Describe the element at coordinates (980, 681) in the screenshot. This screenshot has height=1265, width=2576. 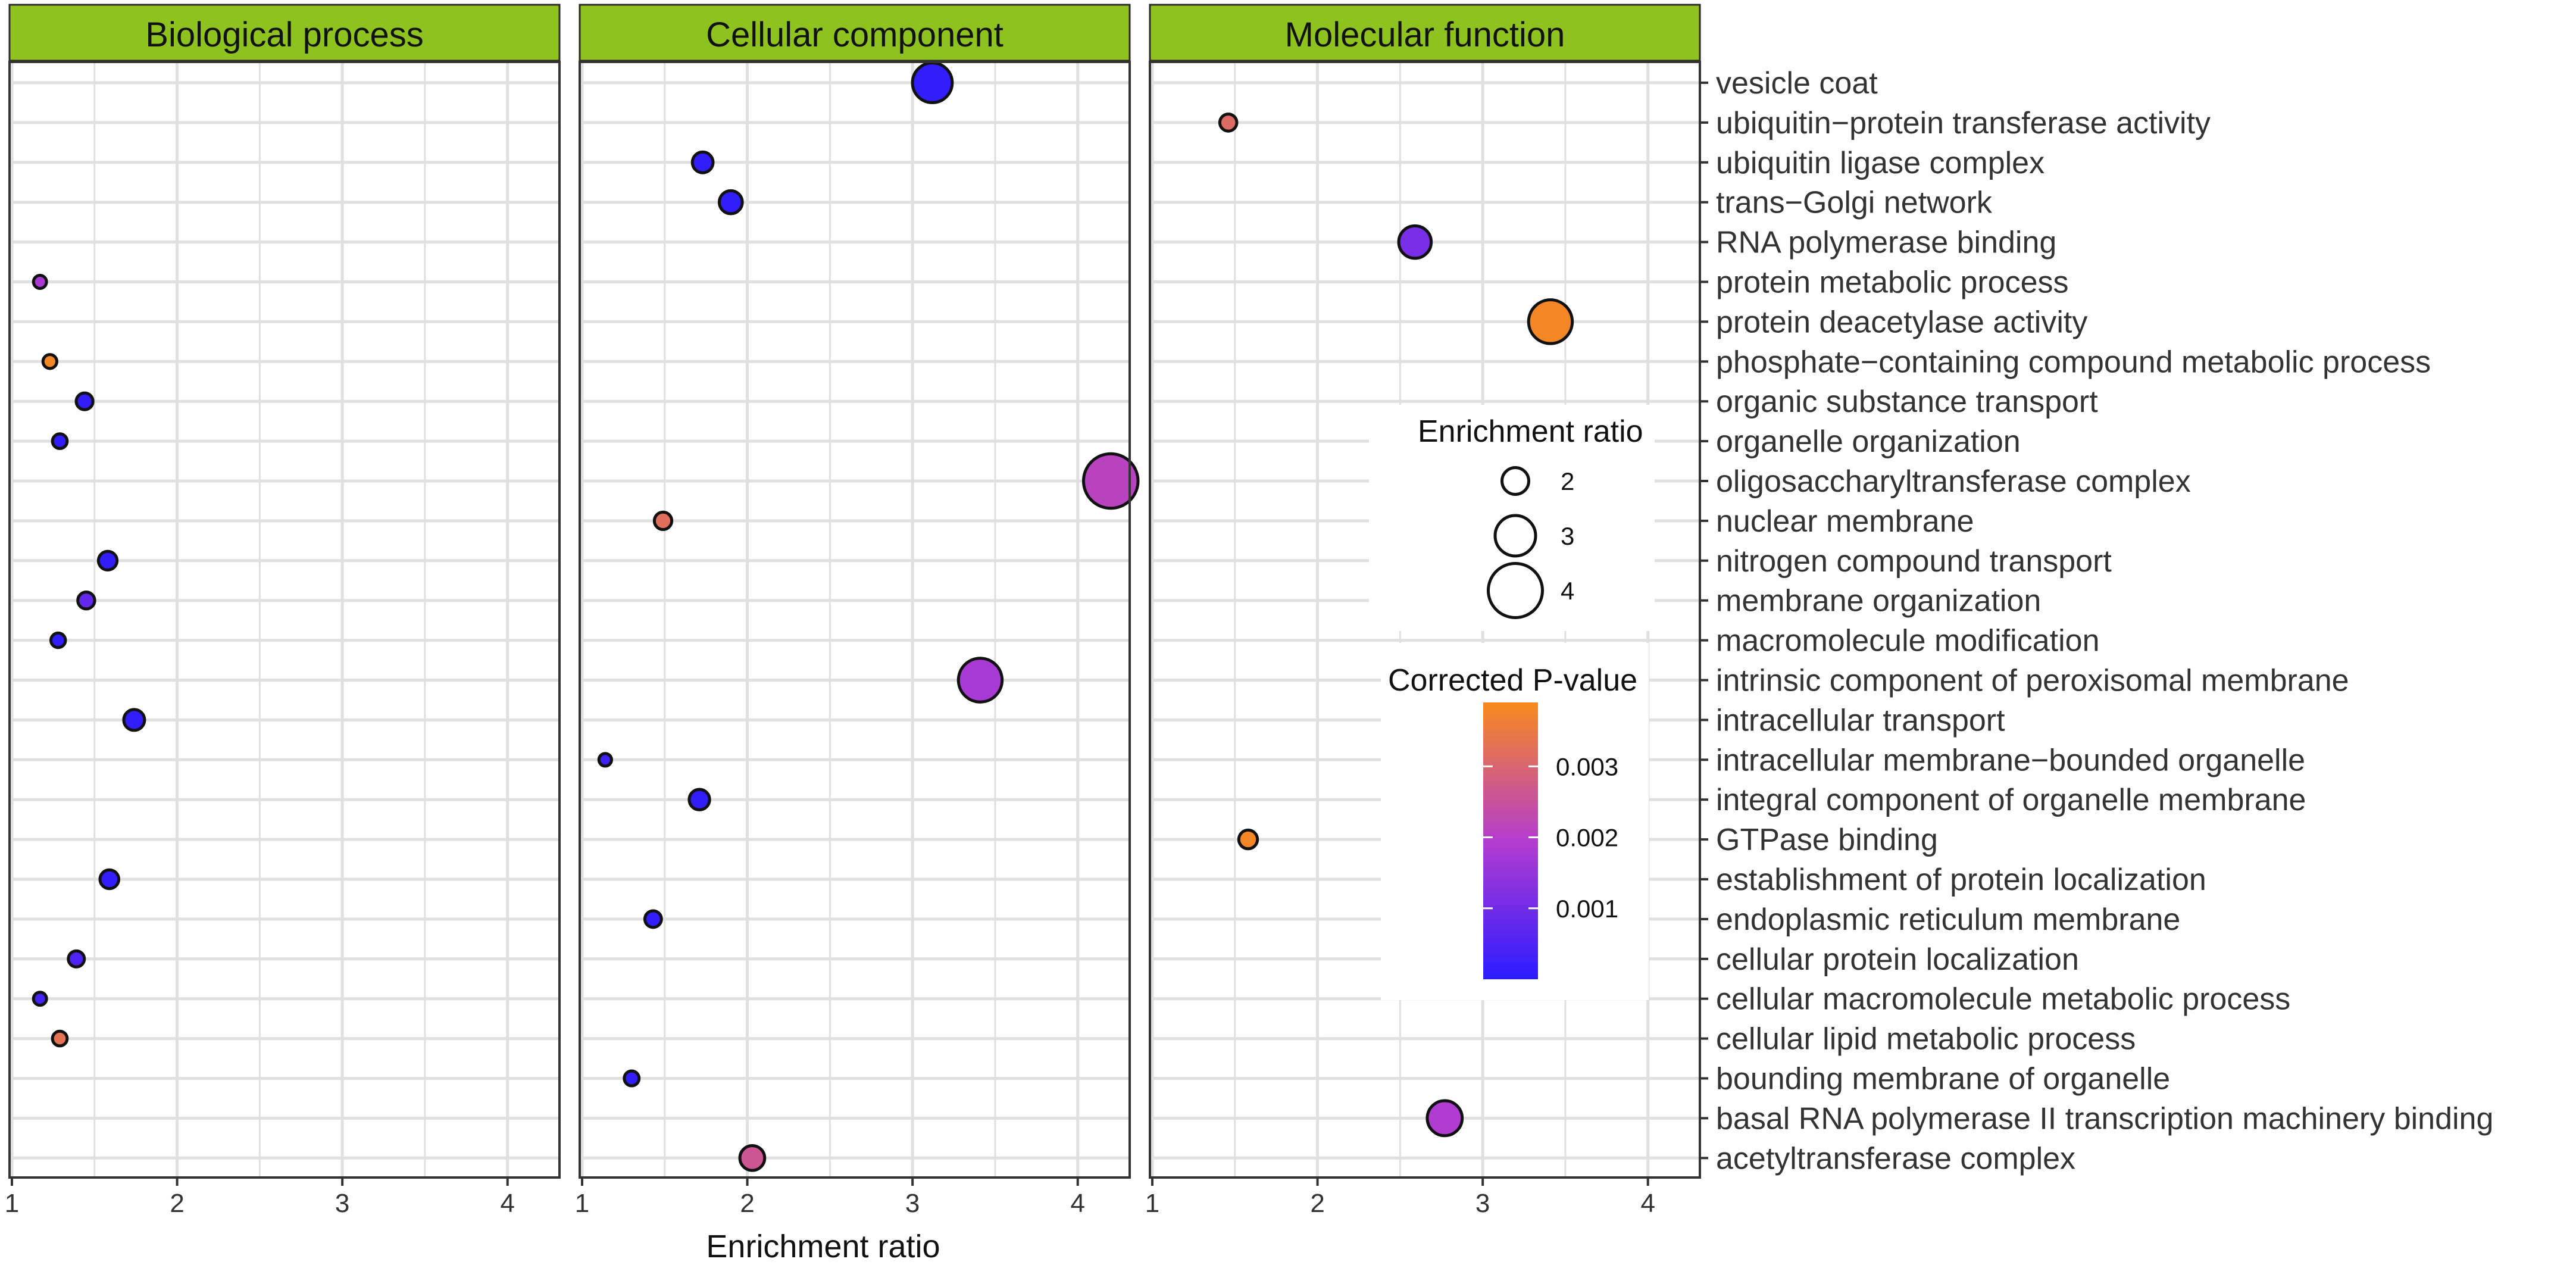
I see `point-cellular-component-intrinsic-component-of-peroxisomal-membrane` at that location.